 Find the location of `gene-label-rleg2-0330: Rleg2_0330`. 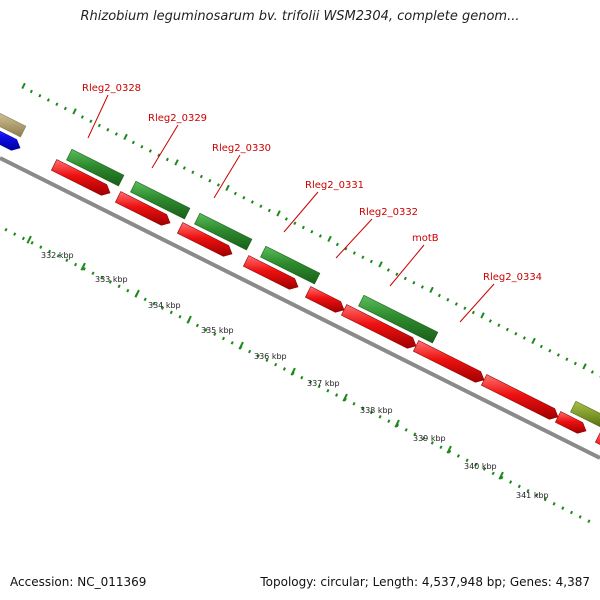

gene-label-rleg2-0330: Rleg2_0330 is located at coordinates (241, 148).